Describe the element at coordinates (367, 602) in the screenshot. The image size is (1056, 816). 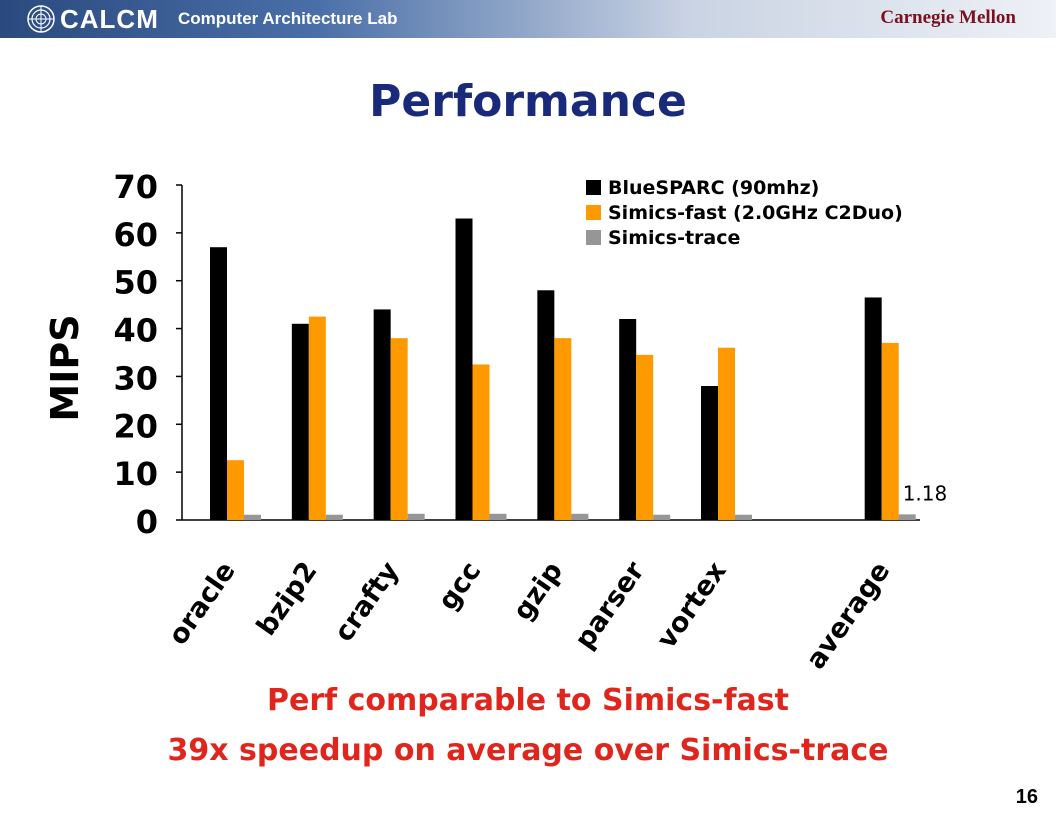
I see `x-tick-label: crafty` at that location.